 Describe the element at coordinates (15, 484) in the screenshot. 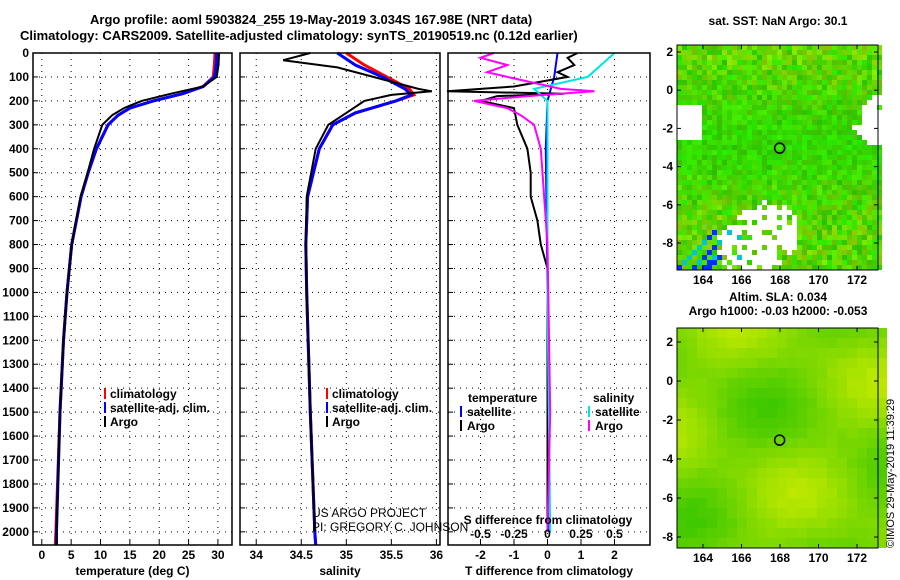

I see `y-tick-label: 1800` at that location.